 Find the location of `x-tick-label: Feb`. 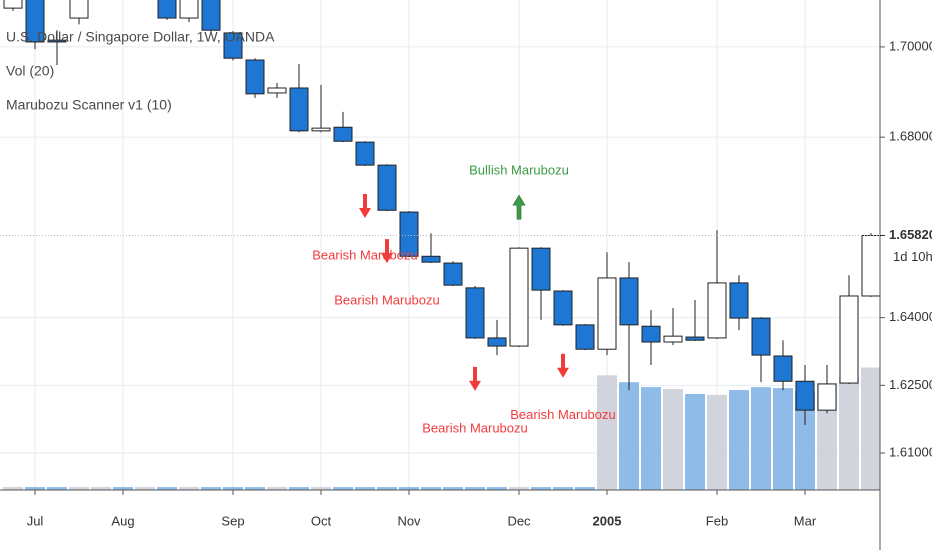

x-tick-label: Feb is located at coordinates (717, 520).